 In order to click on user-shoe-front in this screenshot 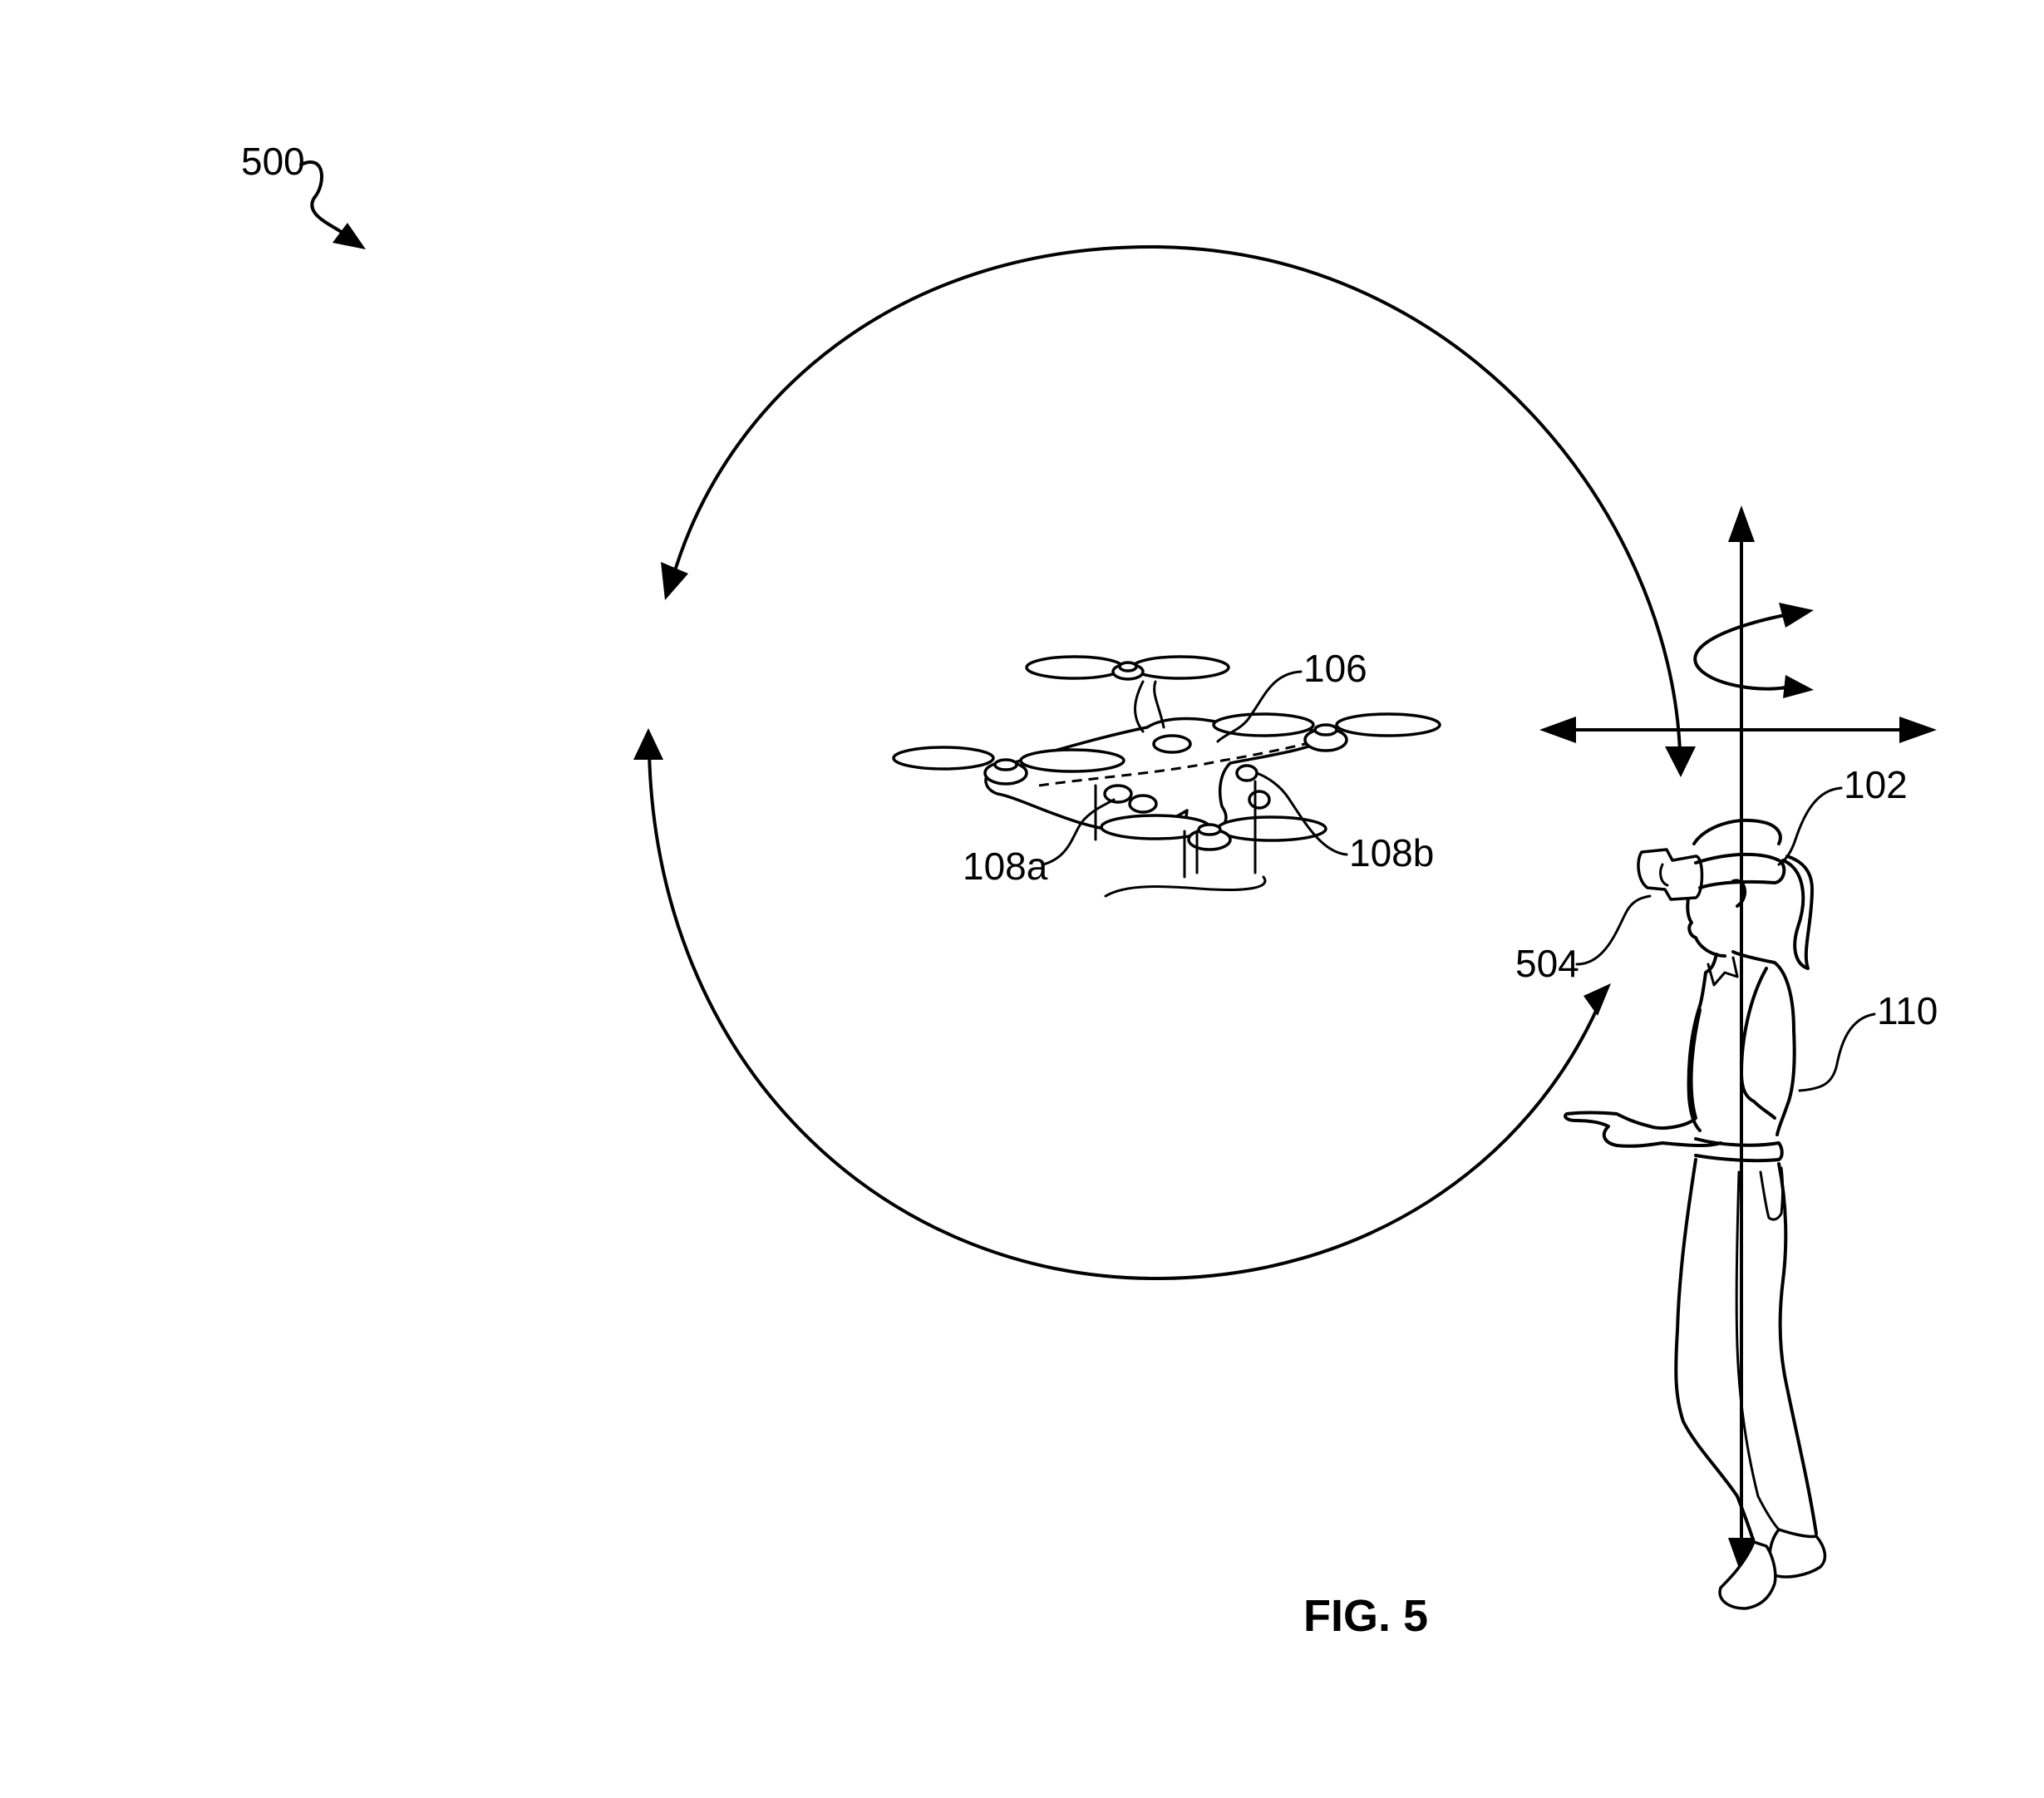, I will do `click(1748, 1575)`.